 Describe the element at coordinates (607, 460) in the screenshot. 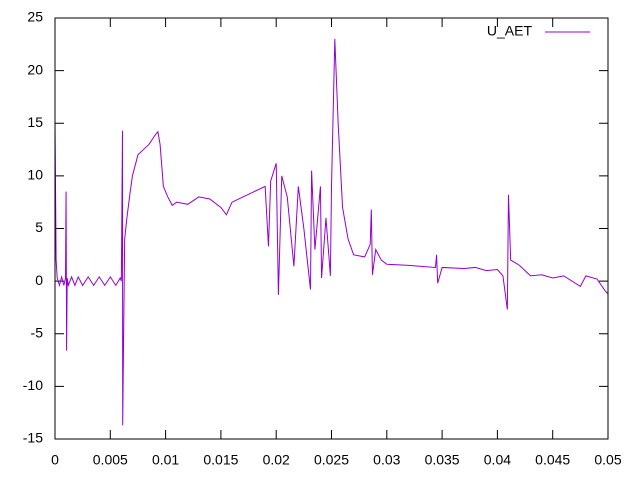

I see `x-tick-label: 0.05` at that location.